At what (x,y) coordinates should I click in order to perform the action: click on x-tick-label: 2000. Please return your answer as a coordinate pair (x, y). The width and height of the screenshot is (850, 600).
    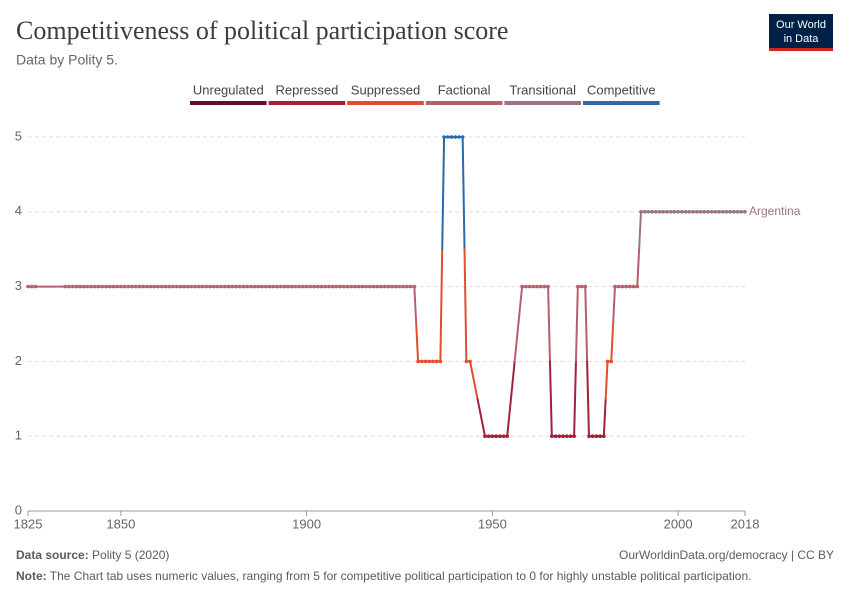
    Looking at the image, I should click on (678, 523).